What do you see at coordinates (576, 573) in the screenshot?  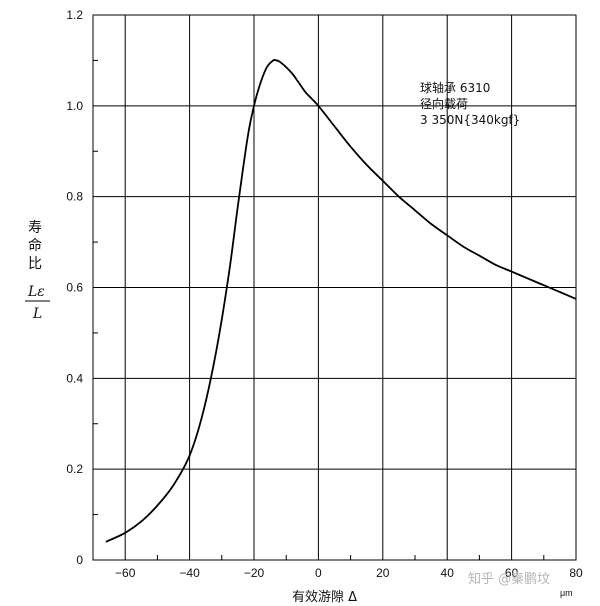 I see `x-tick-label: 80` at bounding box center [576, 573].